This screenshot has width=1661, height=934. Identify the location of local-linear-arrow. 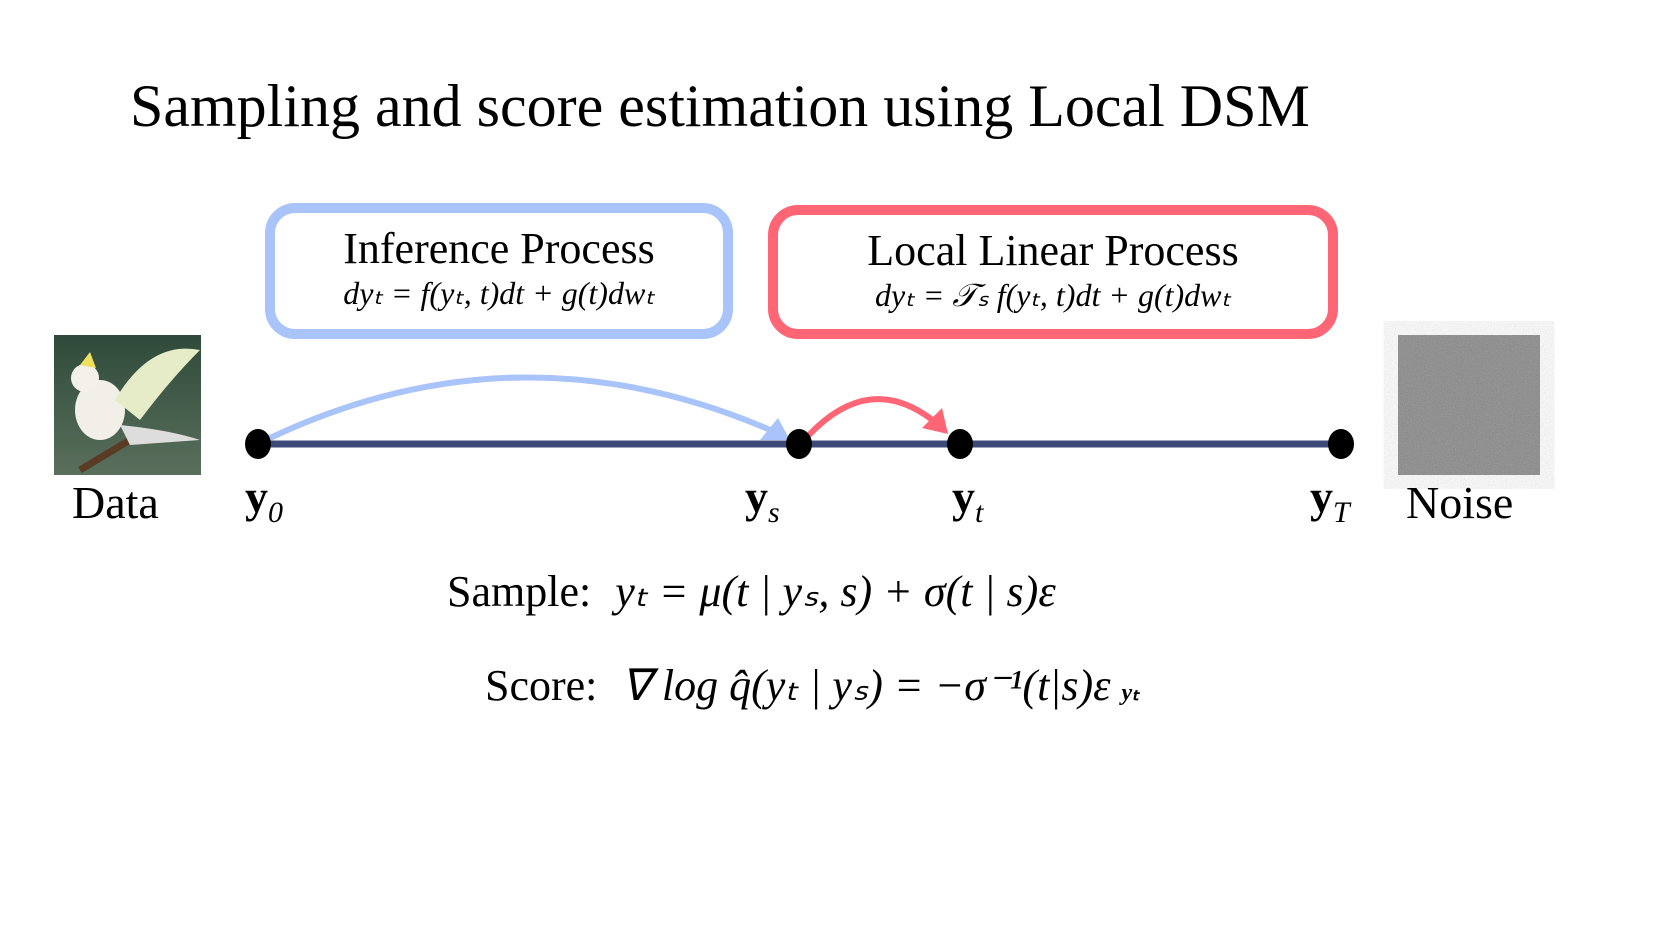
(871, 417).